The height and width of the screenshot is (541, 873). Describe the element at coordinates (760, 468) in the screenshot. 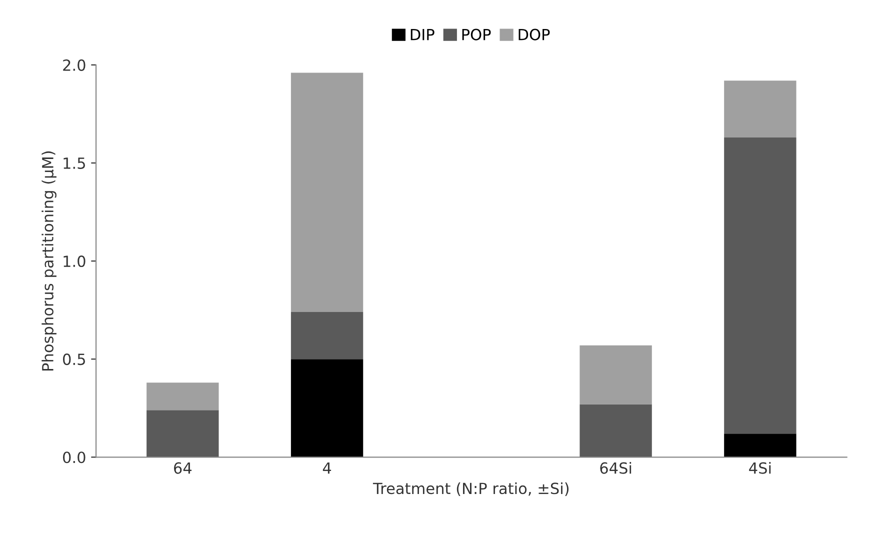

I see `x-tick-label: 4Si` at that location.